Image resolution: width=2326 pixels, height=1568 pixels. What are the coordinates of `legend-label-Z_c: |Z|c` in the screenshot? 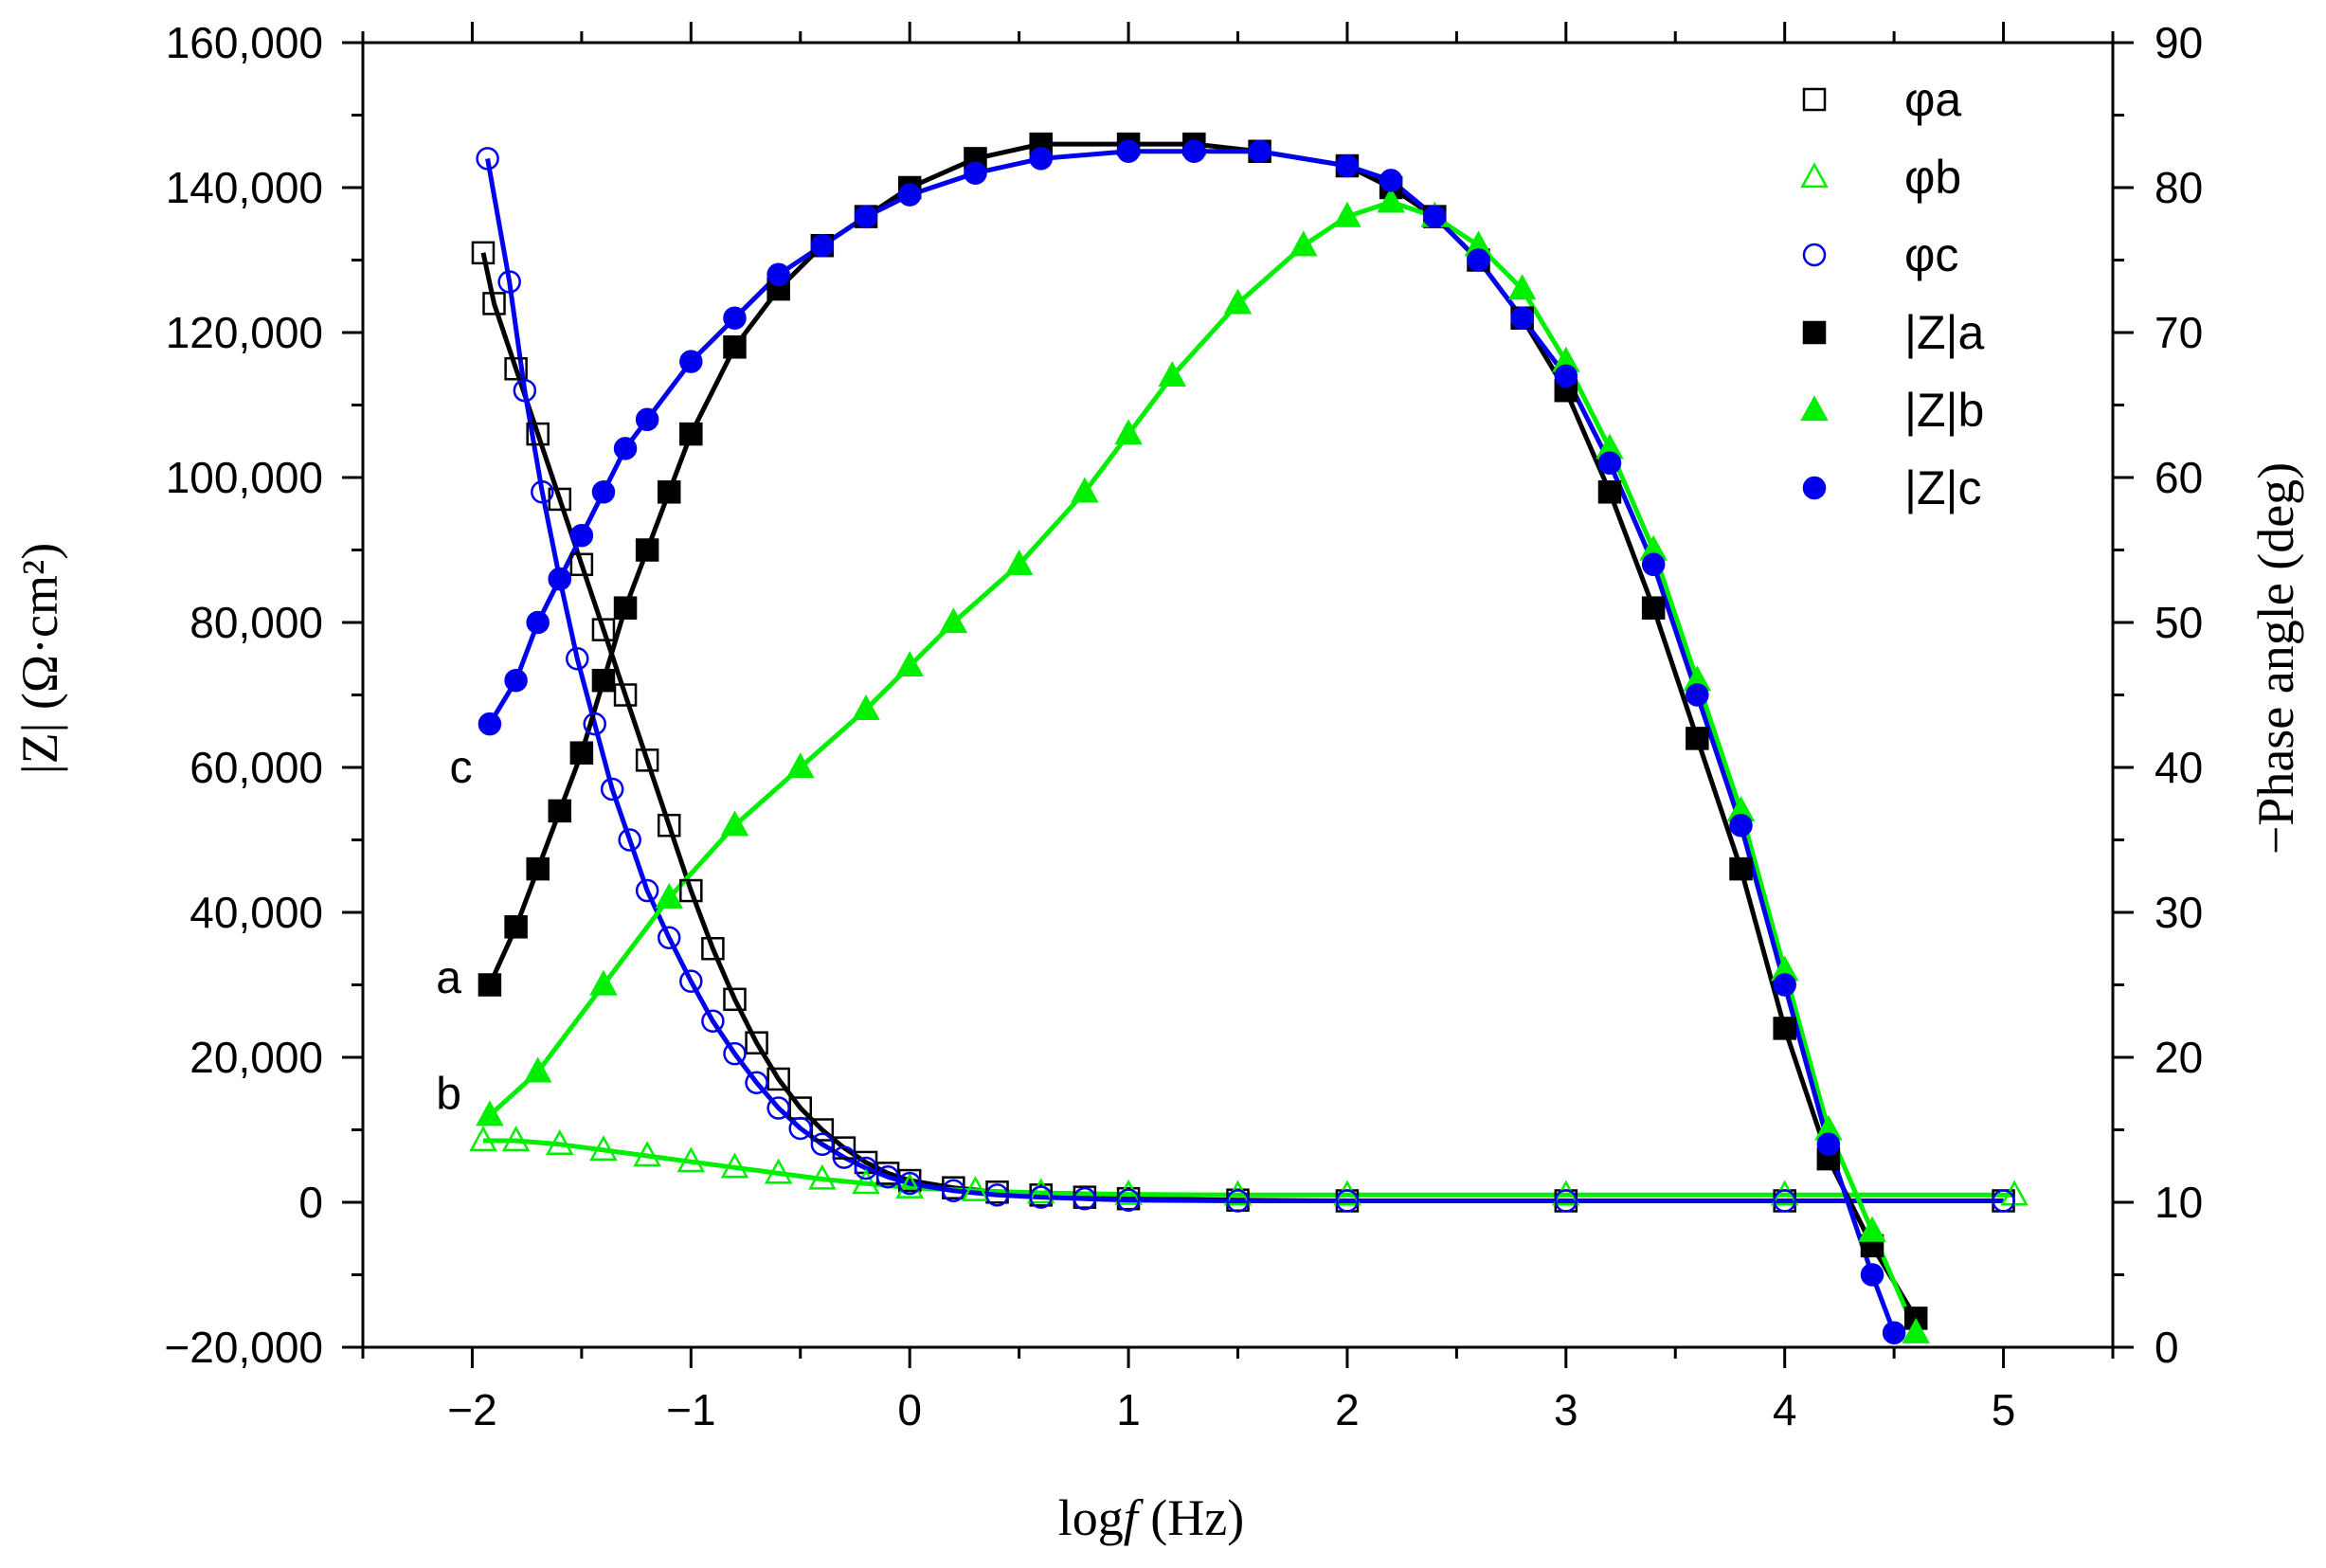 It's located at (1943, 487).